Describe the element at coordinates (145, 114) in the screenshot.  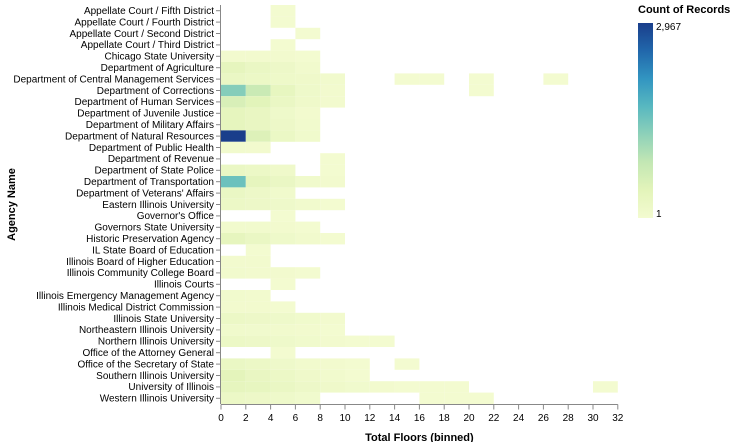
I see `y-tick-label: Department of Juvenile Justice` at that location.